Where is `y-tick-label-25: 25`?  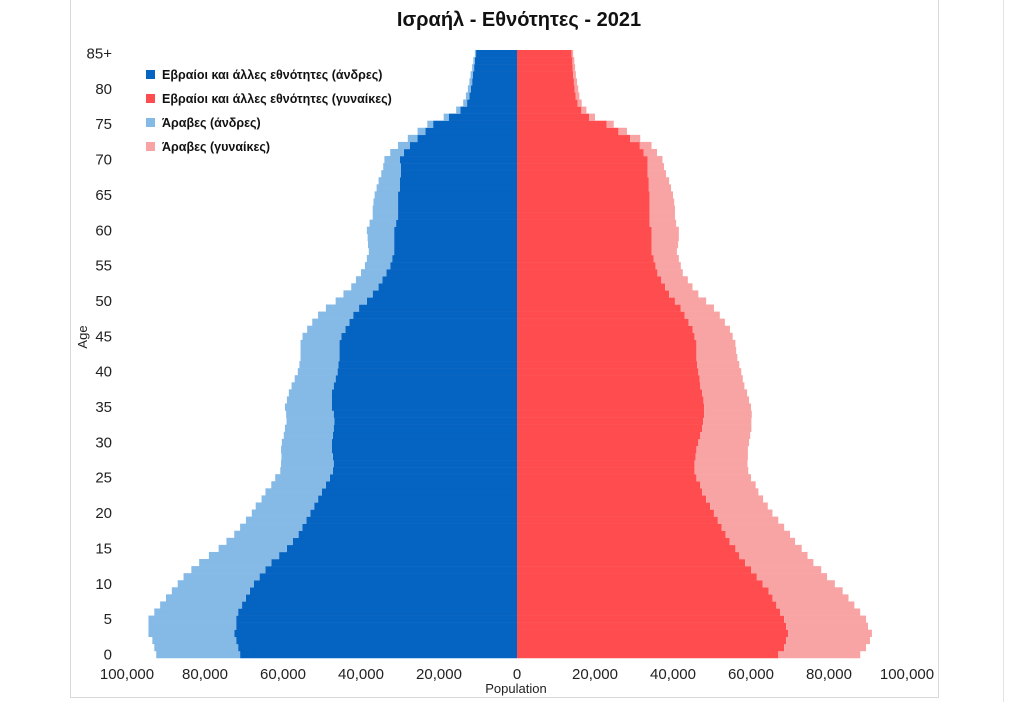
y-tick-label-25: 25 is located at coordinates (103, 478).